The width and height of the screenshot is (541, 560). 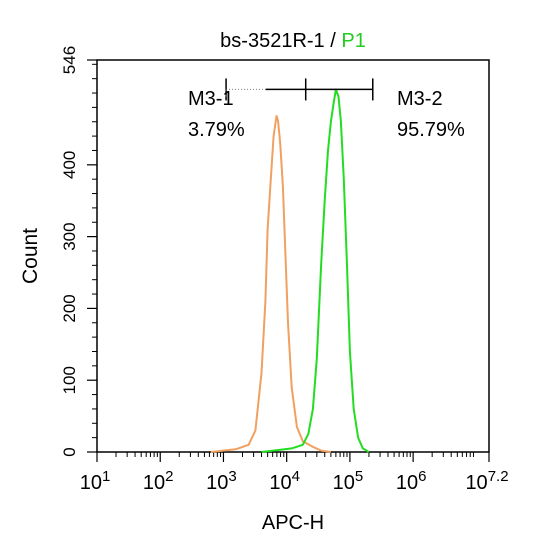 I want to click on y-tick-label: 300, so click(x=69, y=236).